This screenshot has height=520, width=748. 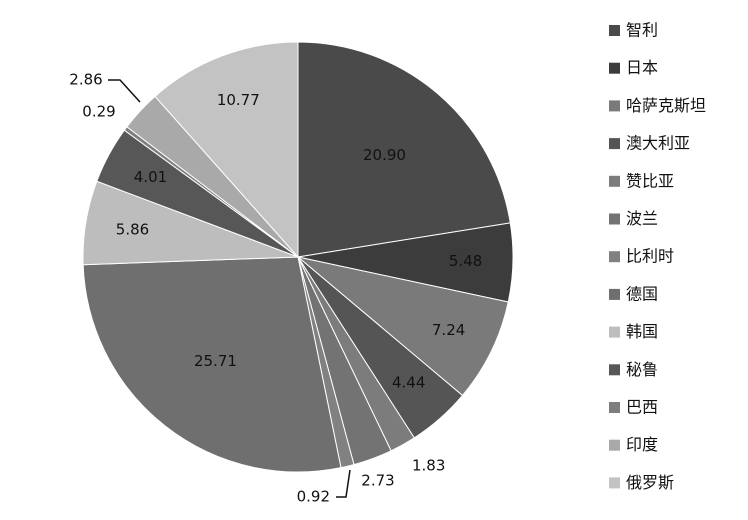 What do you see at coordinates (313, 497) in the screenshot?
I see `data-label-6: 0.92` at bounding box center [313, 497].